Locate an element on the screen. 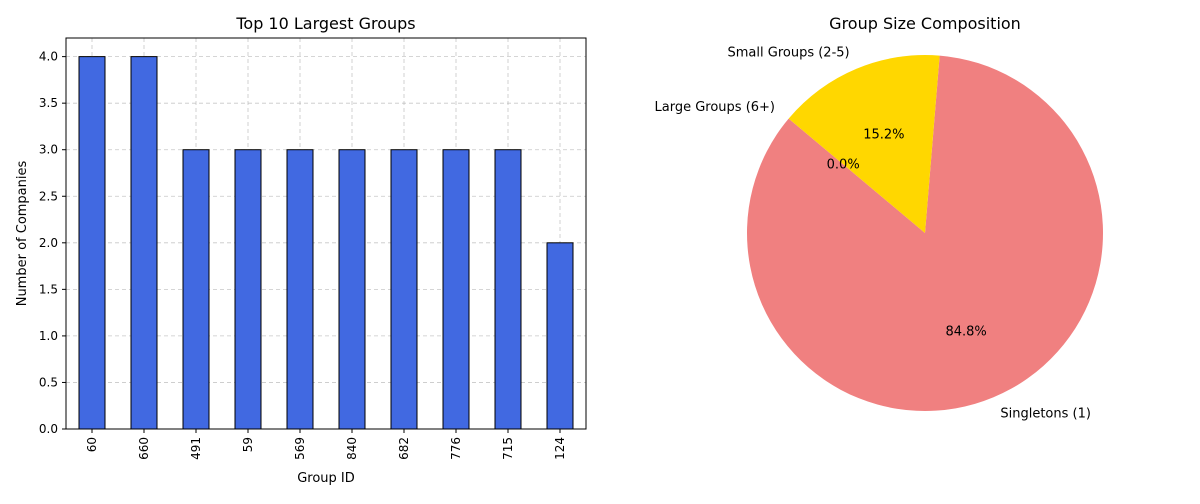  x-tick-label: 569 is located at coordinates (300, 448).